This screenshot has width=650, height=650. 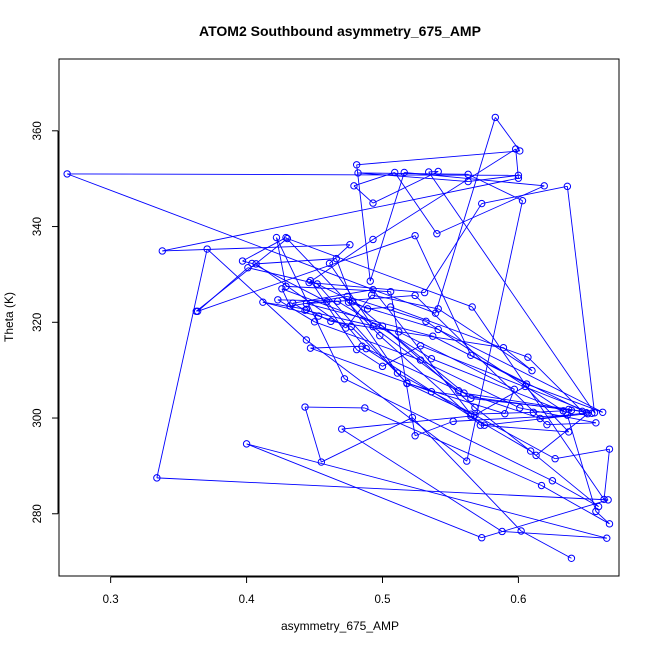 I want to click on x-tick-label: 0.3, so click(x=111, y=600).